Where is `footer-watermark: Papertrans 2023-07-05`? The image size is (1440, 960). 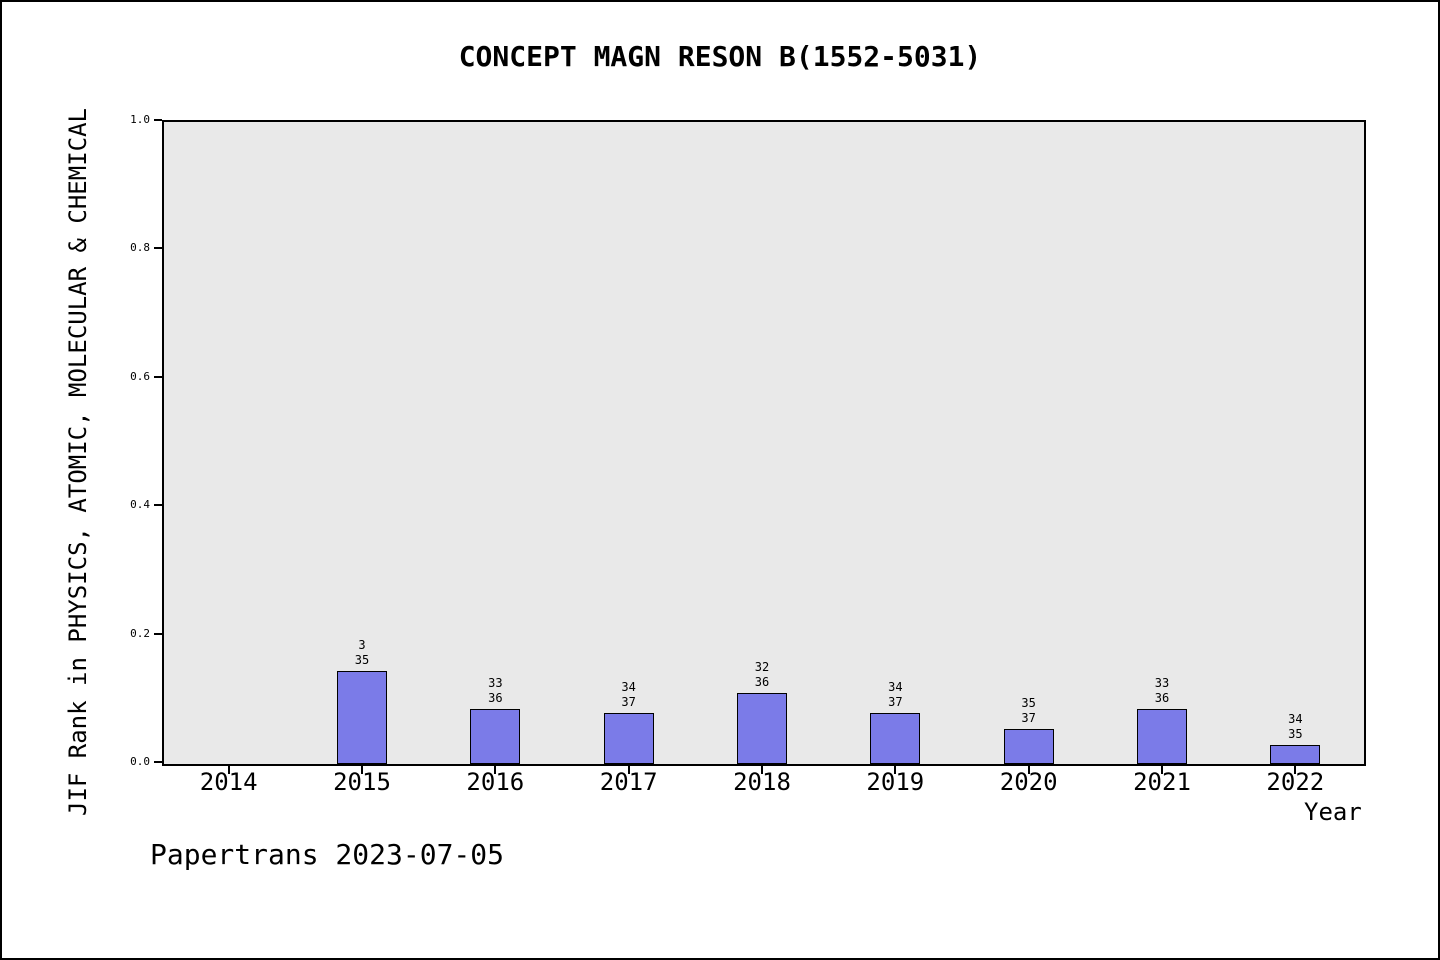 footer-watermark: Papertrans 2023-07-05 is located at coordinates (327, 854).